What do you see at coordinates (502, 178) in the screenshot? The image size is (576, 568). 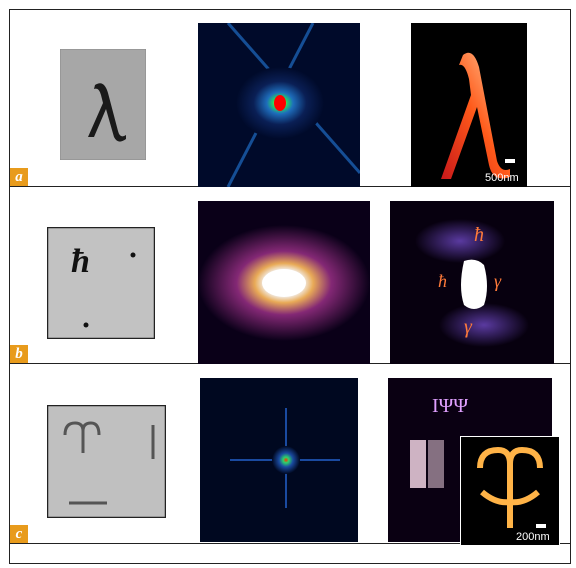 I see `scale-bar-label-a: 500nm` at bounding box center [502, 178].